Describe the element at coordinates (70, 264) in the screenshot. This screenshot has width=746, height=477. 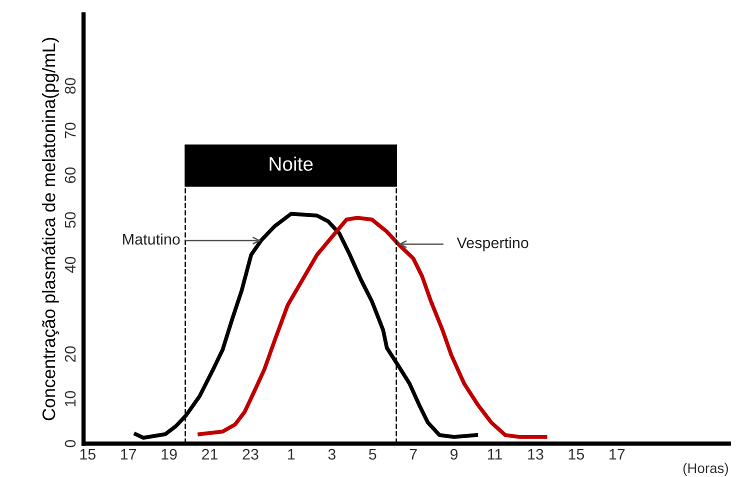
I see `y-tick-label: 40` at that location.